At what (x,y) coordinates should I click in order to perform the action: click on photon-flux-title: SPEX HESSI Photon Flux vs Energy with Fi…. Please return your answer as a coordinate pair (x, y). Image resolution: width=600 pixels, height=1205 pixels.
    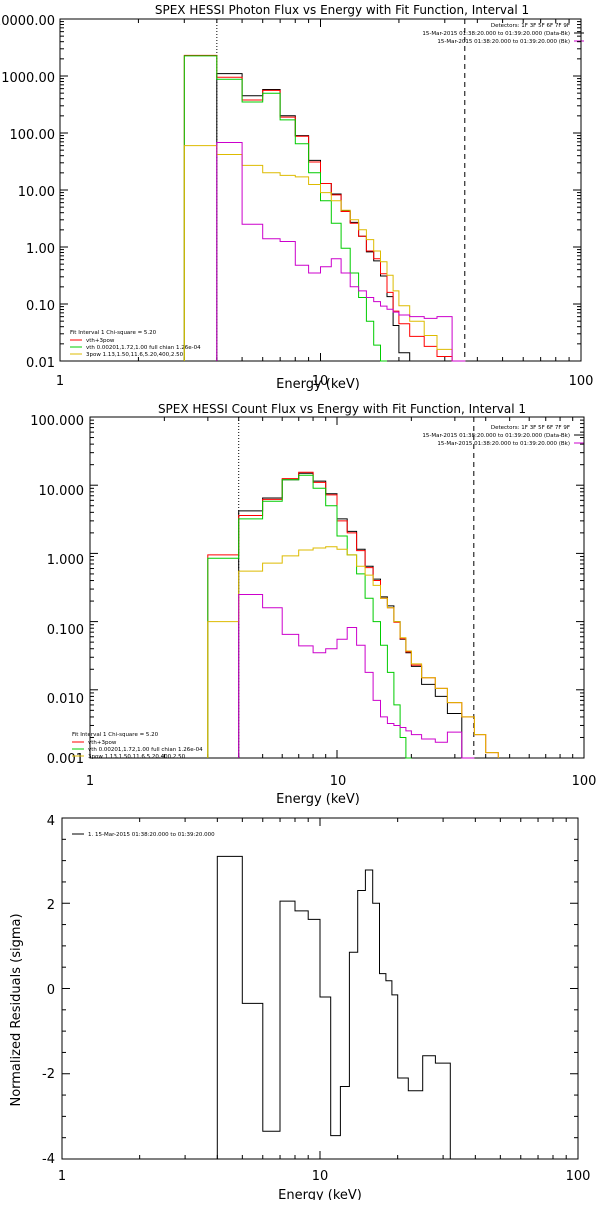
    Looking at the image, I should click on (342, 10).